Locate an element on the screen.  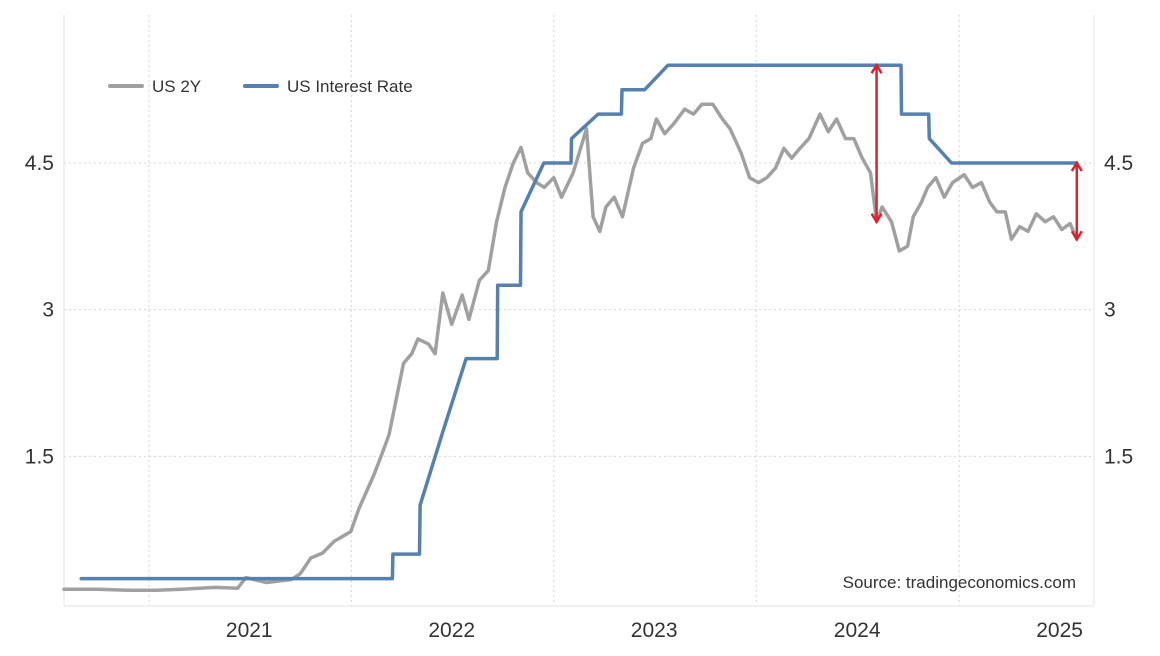
x-tick-label: 2025 is located at coordinates (1059, 630).